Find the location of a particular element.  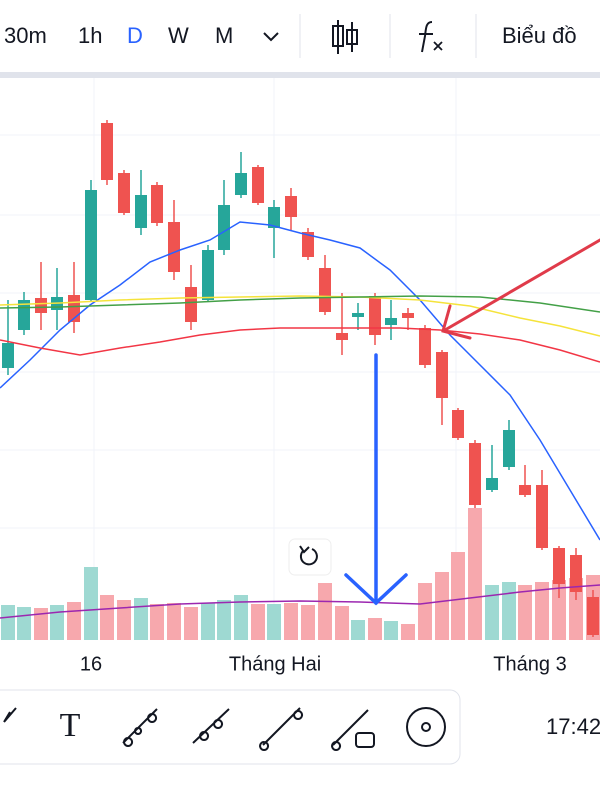

measure-tool is located at coordinates (426, 727).